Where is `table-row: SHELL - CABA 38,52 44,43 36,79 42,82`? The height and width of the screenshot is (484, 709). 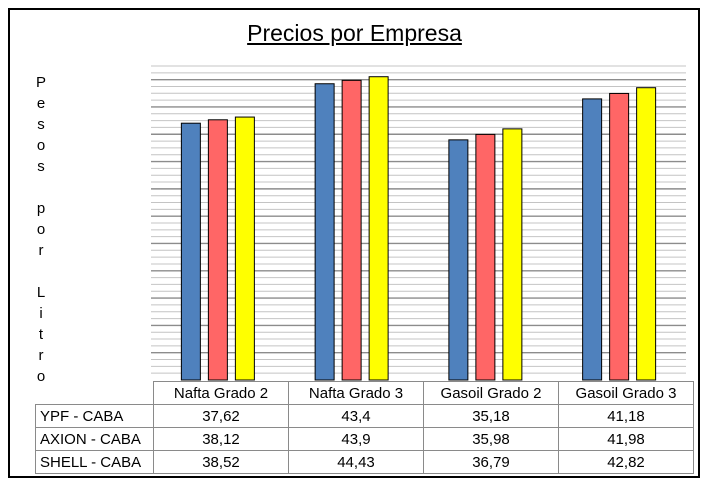
table-row: SHELL - CABA 38,52 44,43 36,79 42,82 is located at coordinates (364, 462).